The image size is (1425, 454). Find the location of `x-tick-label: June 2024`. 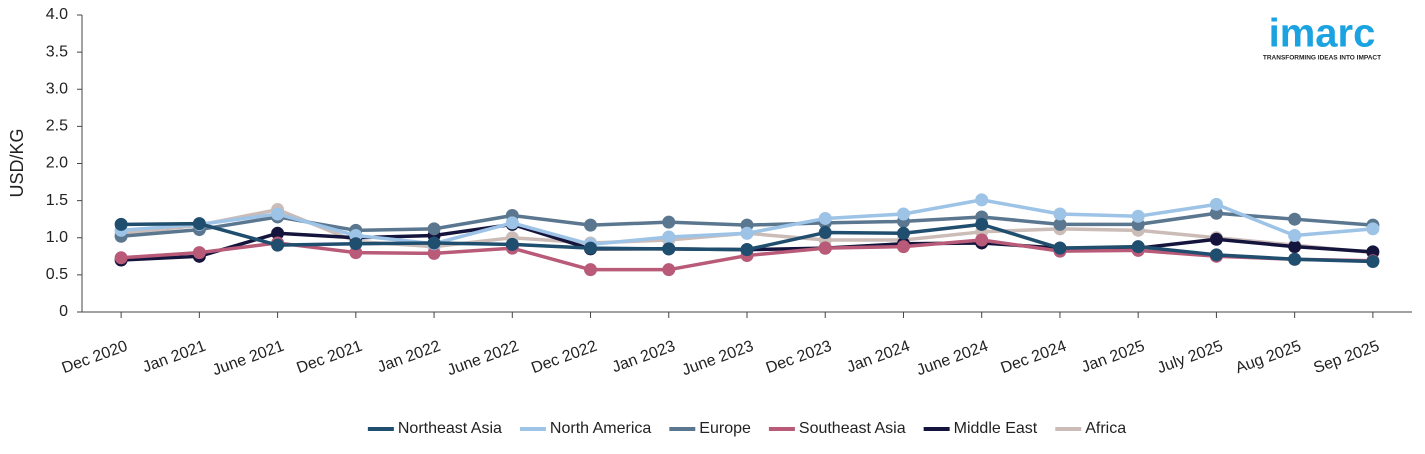

x-tick-label: June 2024 is located at coordinates (952, 359).